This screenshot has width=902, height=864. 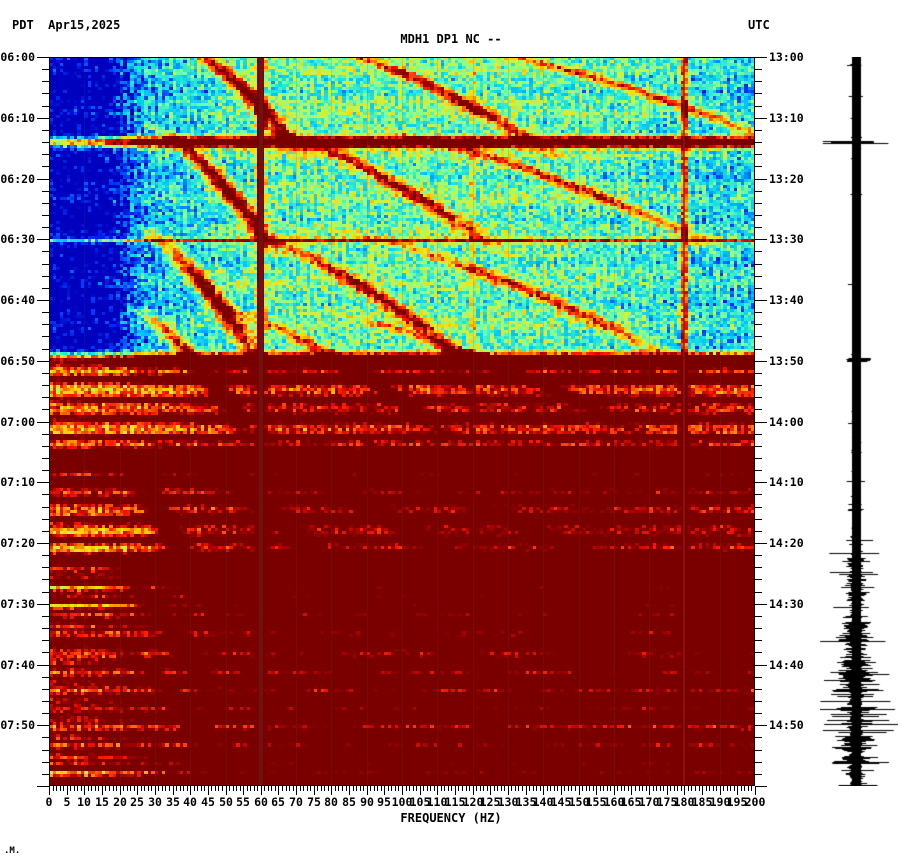 I want to click on utc-tick-label: 13:20, so click(x=786, y=179).